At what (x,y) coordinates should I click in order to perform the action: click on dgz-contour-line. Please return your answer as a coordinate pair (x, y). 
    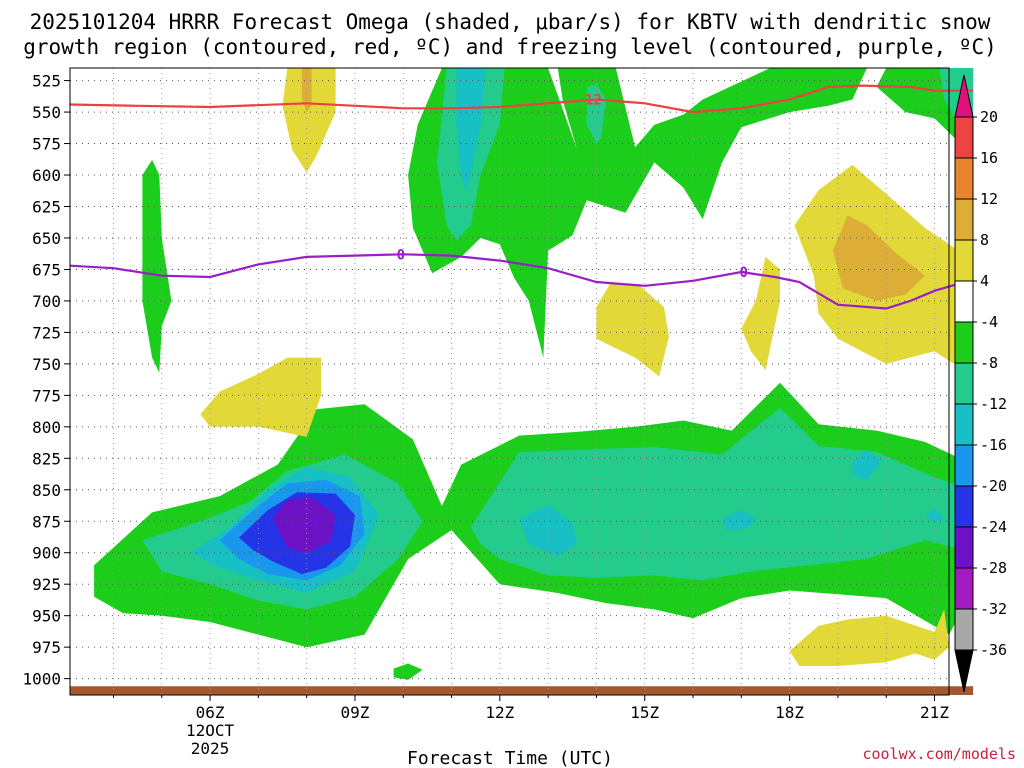
    Looking at the image, I should click on (521, 99).